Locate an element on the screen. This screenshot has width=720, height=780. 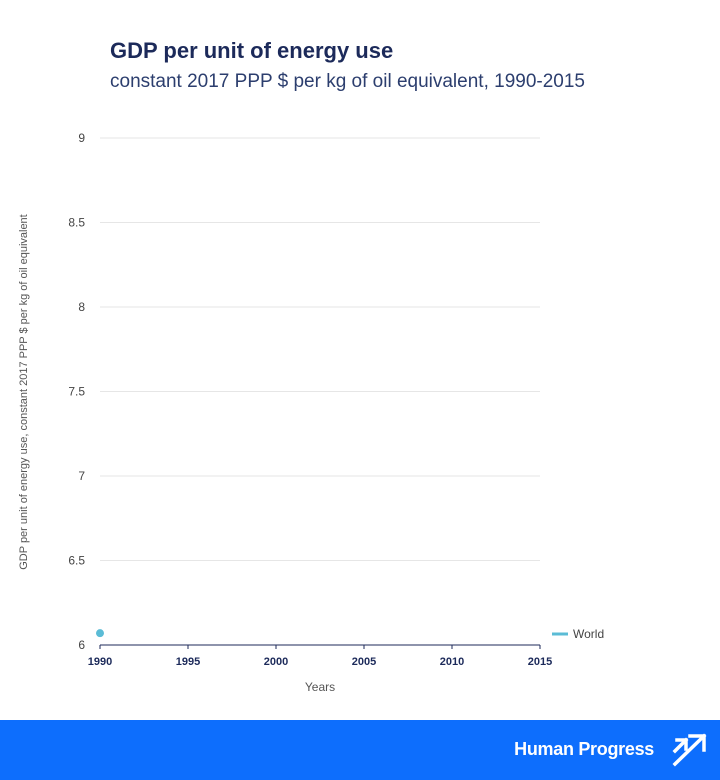
y-tick-label: 8 is located at coordinates (81, 307).